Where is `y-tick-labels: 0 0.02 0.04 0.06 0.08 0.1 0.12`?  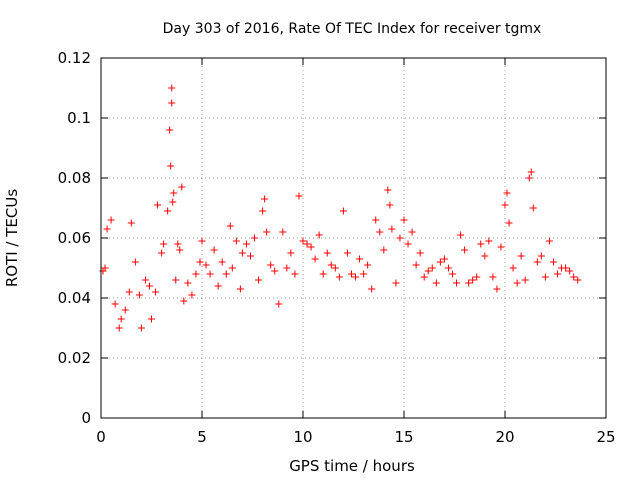 y-tick-labels: 0 0.02 0.04 0.06 0.08 0.1 0.12 is located at coordinates (74, 238).